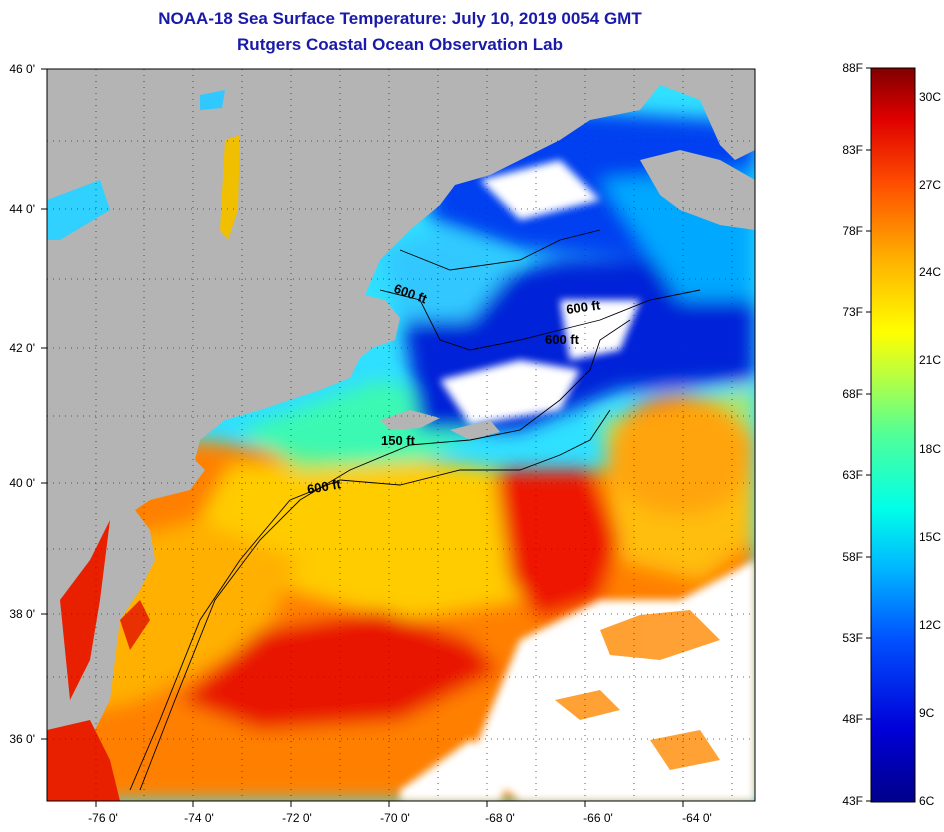 The width and height of the screenshot is (944, 832). Describe the element at coordinates (637, 690) in the screenshot. I see `cloud-edge-warm` at that location.